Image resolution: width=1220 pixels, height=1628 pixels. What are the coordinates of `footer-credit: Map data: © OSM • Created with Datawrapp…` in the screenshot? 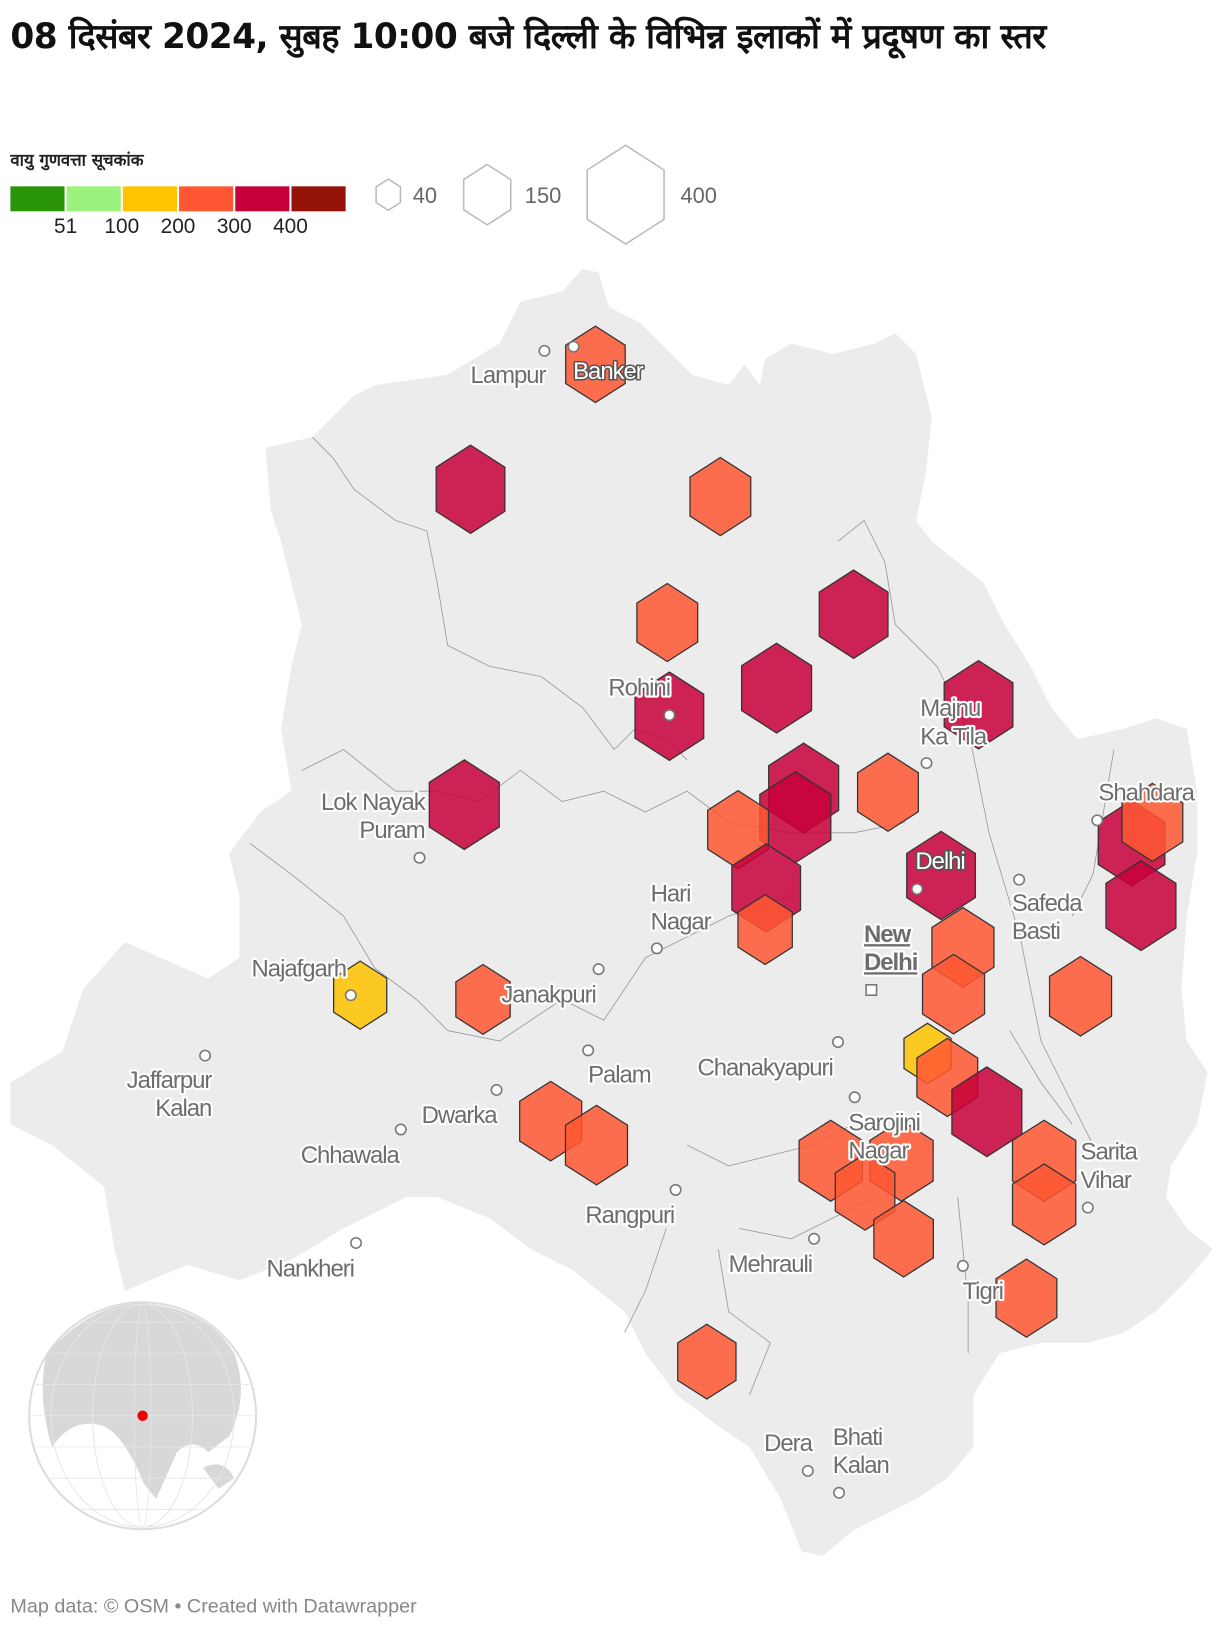 It's located at (213, 1606).